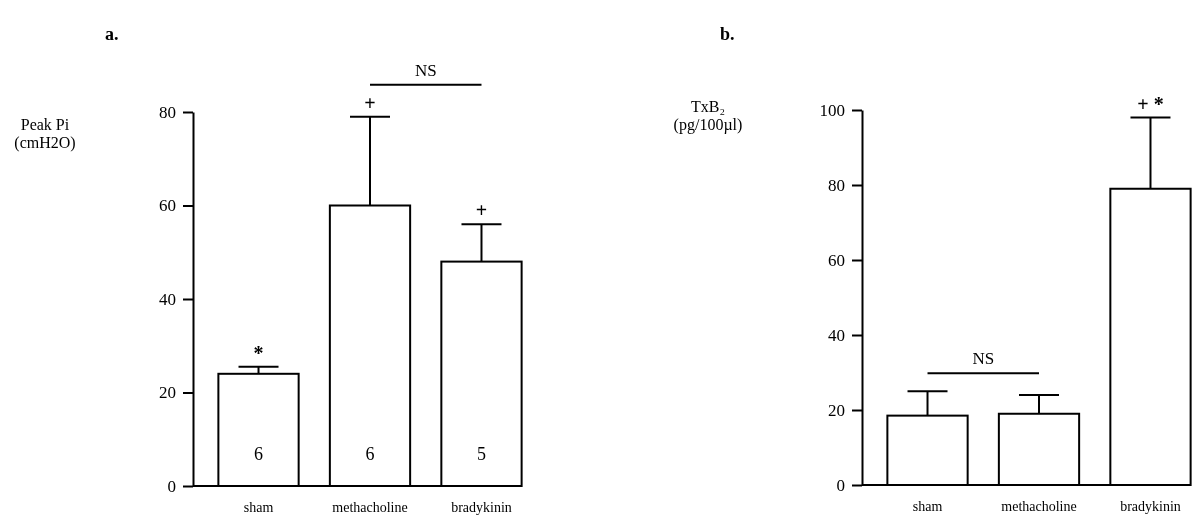 The width and height of the screenshot is (1192, 519). Describe the element at coordinates (727, 34) in the screenshot. I see `chart-title: b.` at that location.